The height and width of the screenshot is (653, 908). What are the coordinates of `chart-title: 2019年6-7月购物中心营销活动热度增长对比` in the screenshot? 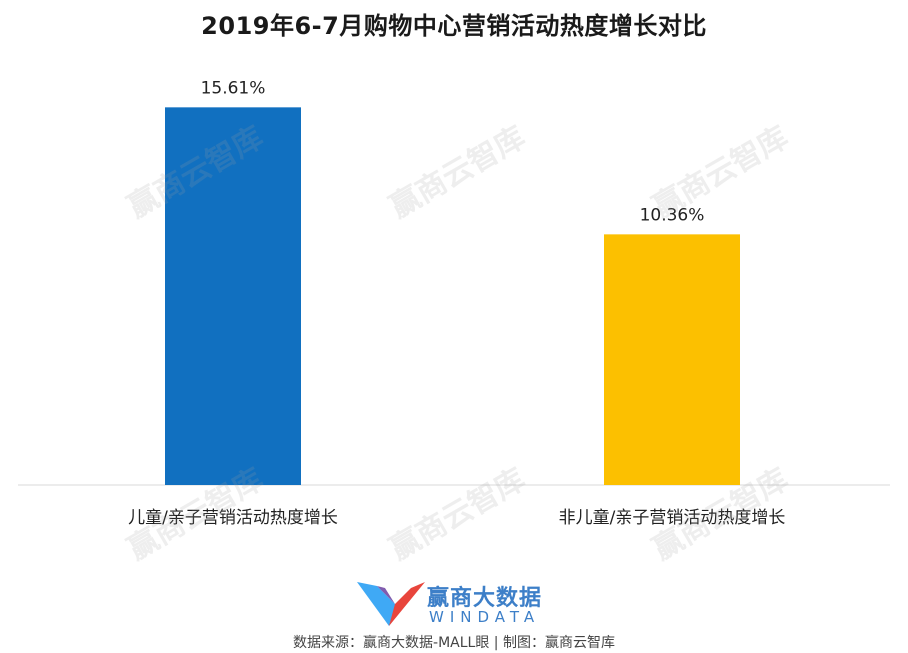 It's located at (454, 26).